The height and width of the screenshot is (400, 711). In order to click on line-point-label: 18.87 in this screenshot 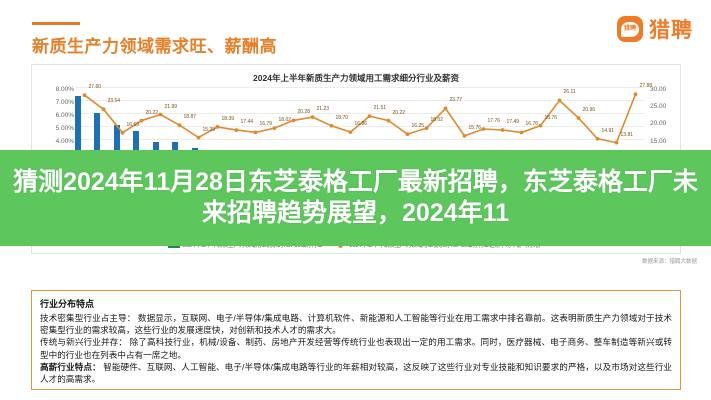, I will do `click(190, 117)`.